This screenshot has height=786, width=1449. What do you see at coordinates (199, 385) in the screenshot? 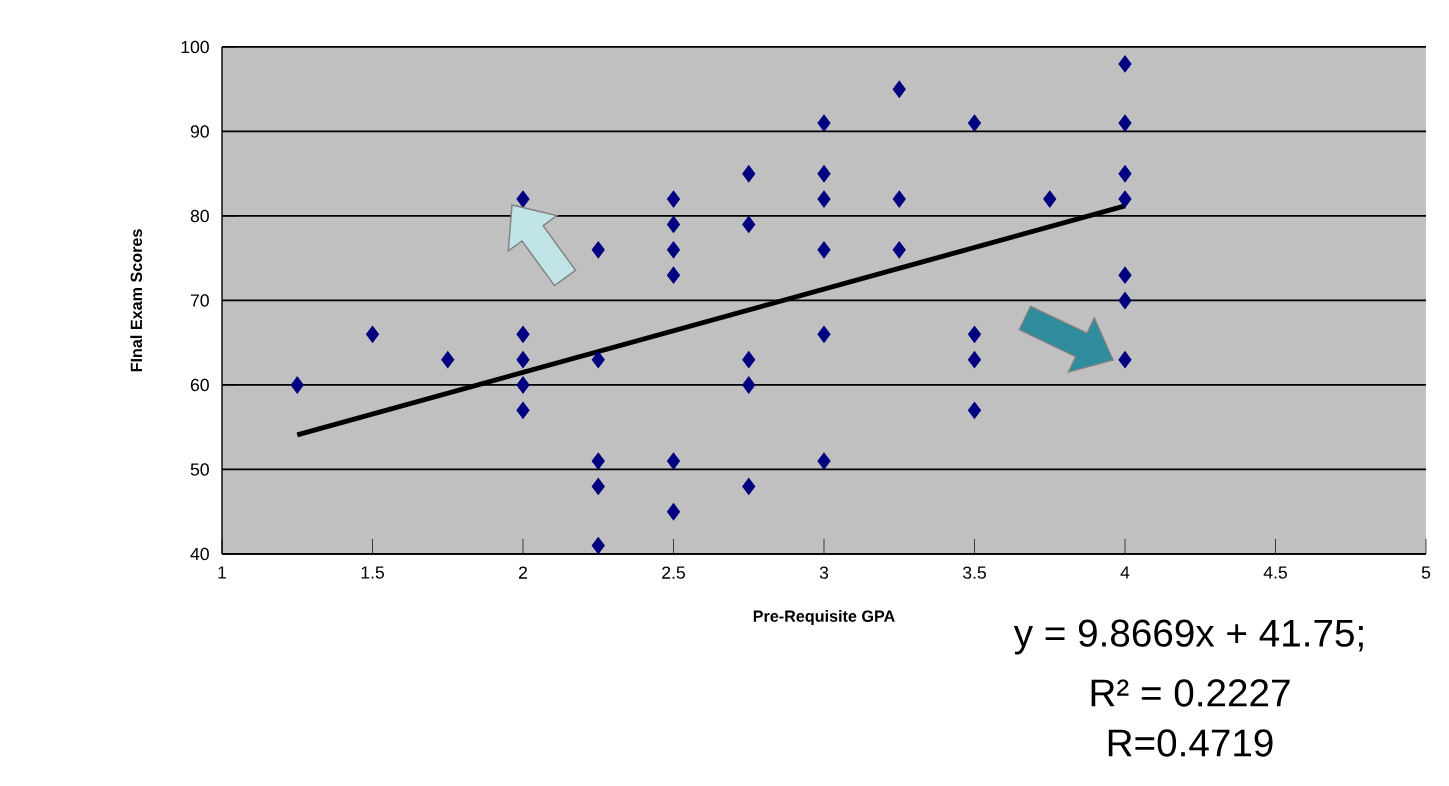
I see `y-tick-label: 60` at bounding box center [199, 385].